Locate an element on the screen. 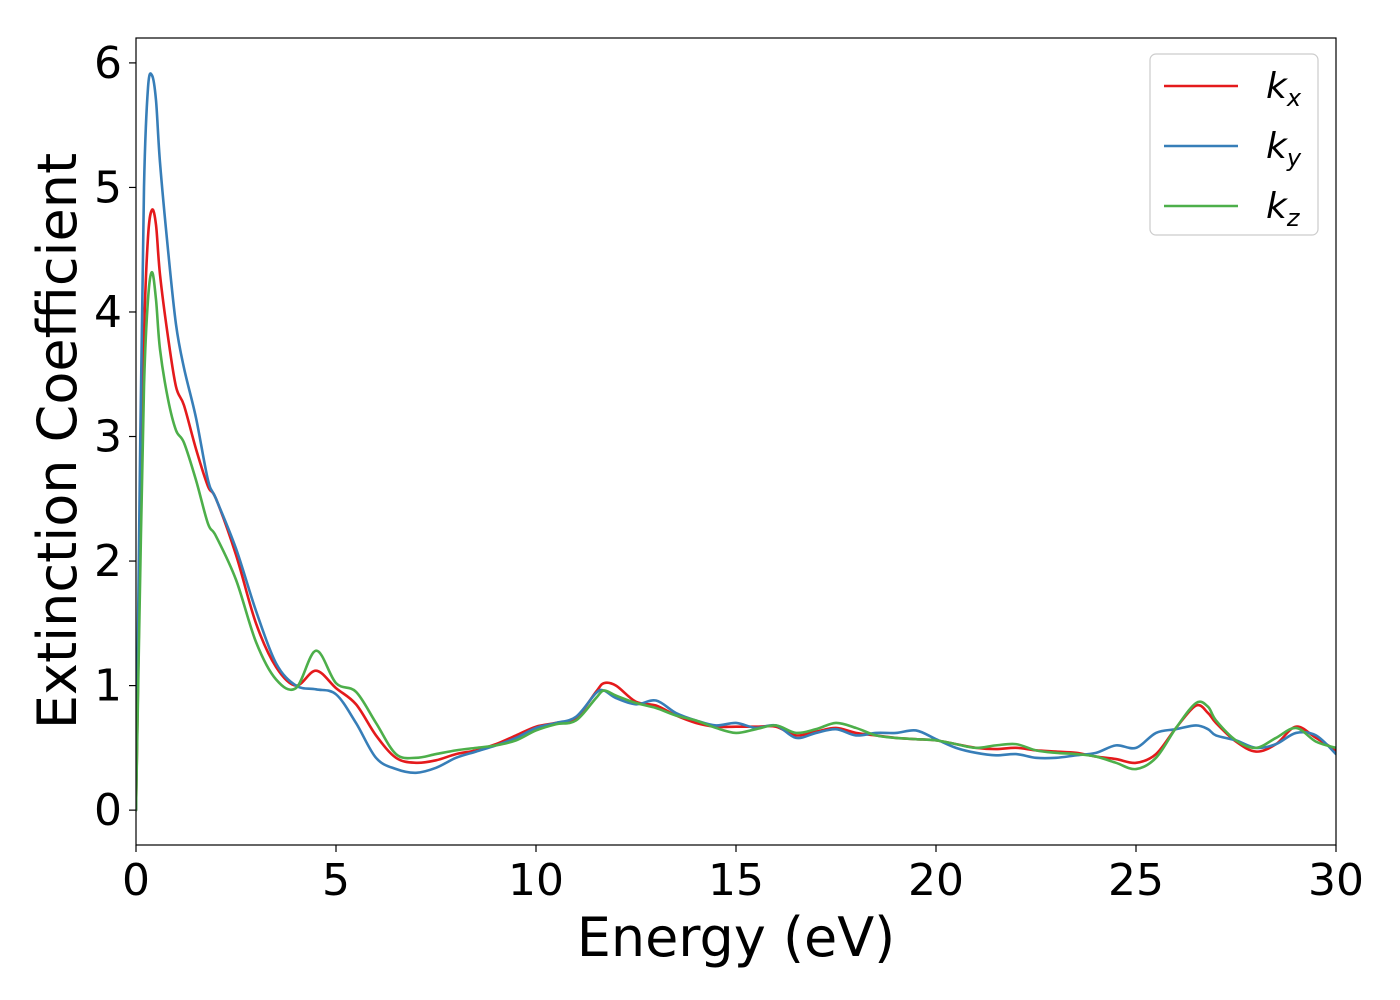 Image resolution: width=1400 pixels, height=1000 pixels. y-tick-label: 4 is located at coordinates (108, 312).